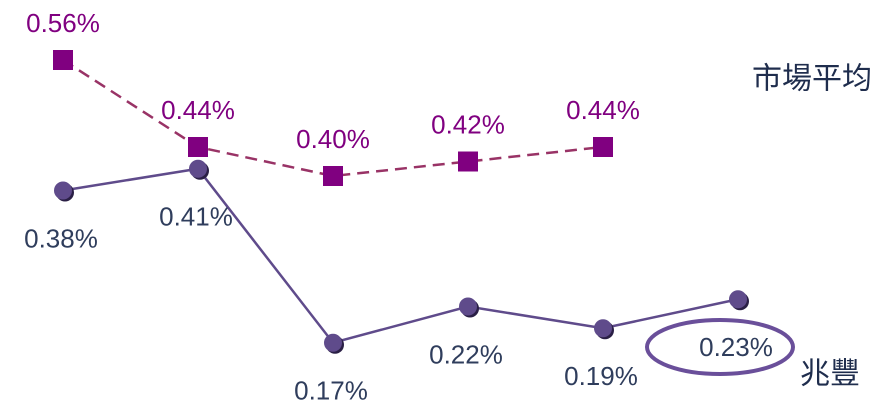 Image resolution: width=884 pixels, height=407 pixels. I want to click on data-label: 0.38%, so click(61, 238).